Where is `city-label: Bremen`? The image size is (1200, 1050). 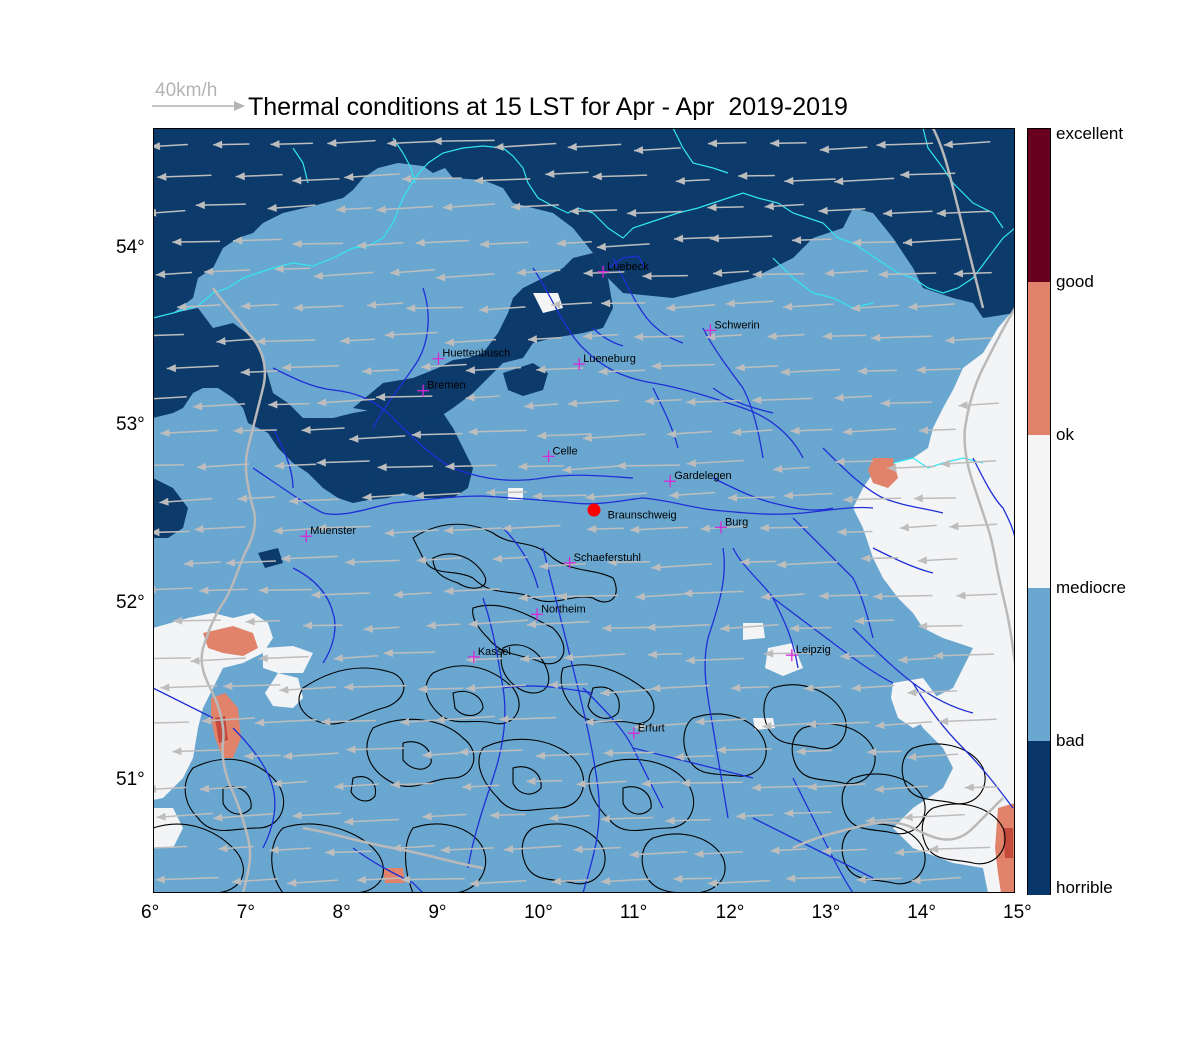
city-label: Bremen is located at coordinates (446, 386).